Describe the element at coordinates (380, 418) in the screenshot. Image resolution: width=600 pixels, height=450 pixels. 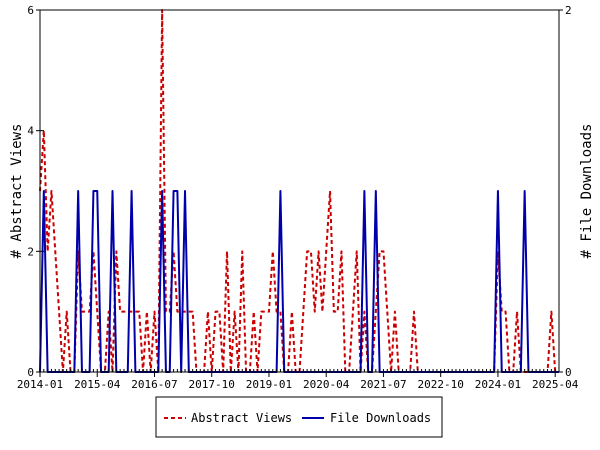
I see `legend-label-file-downloads: File Downloads` at that location.